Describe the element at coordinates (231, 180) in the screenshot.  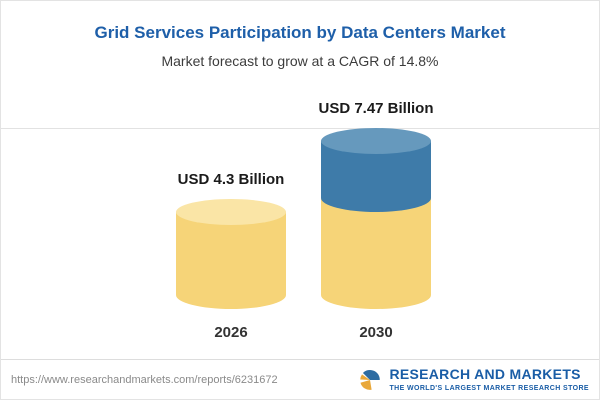
I see `value-label-2026: USD 4.3 Billion` at that location.